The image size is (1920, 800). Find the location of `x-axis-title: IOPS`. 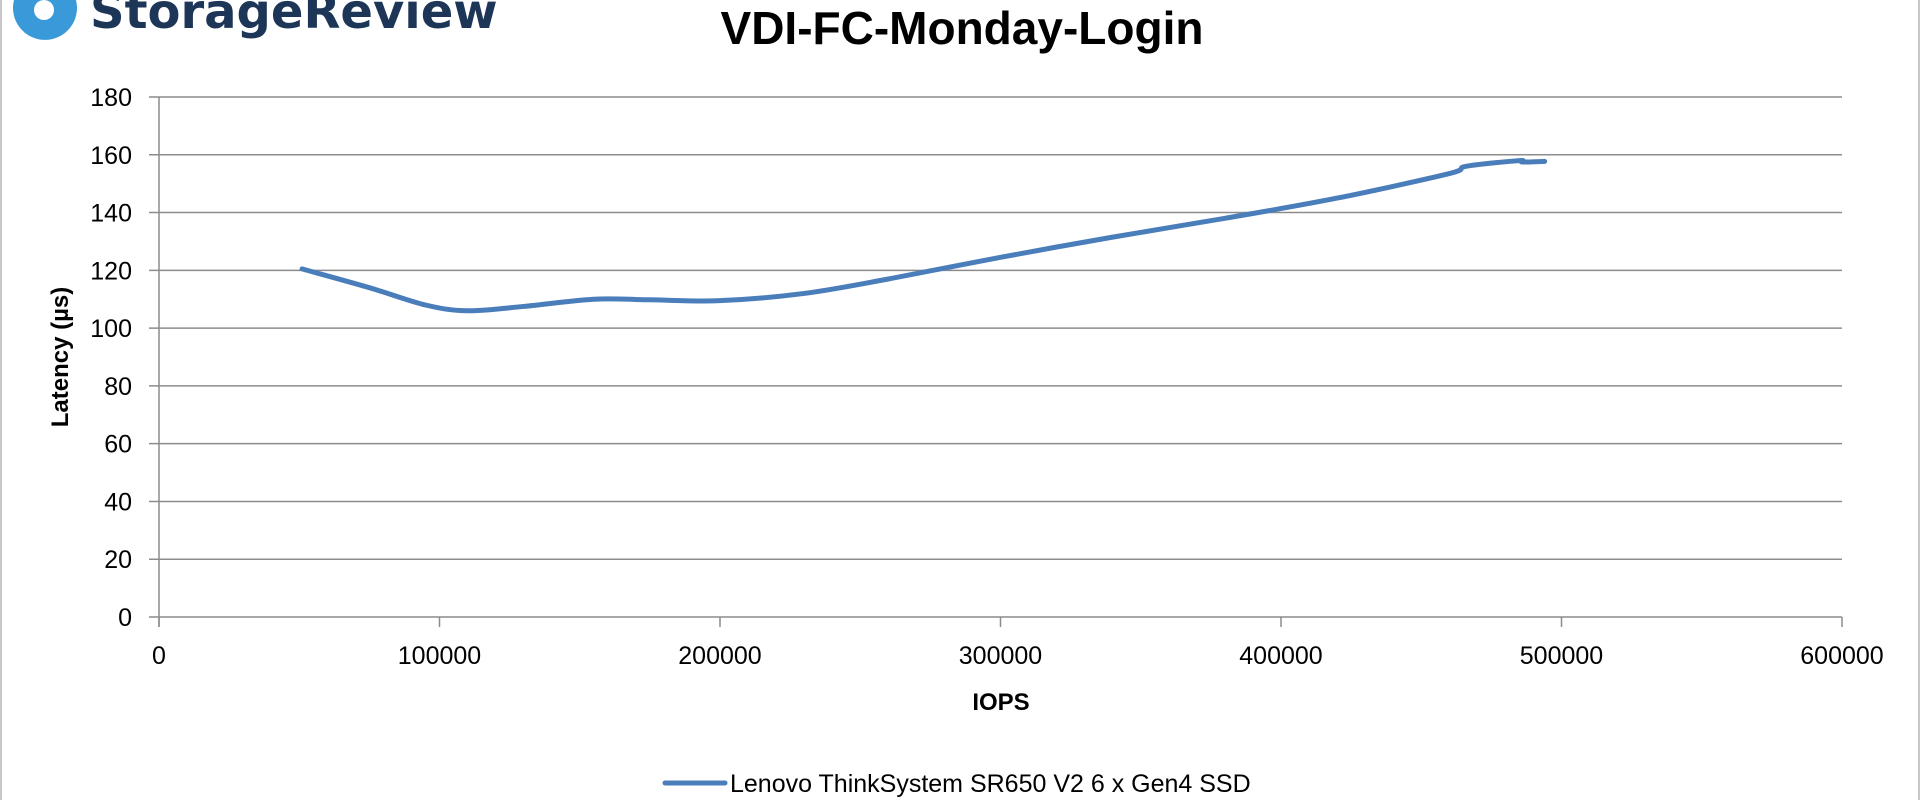

x-axis-title: IOPS is located at coordinates (1000, 702).